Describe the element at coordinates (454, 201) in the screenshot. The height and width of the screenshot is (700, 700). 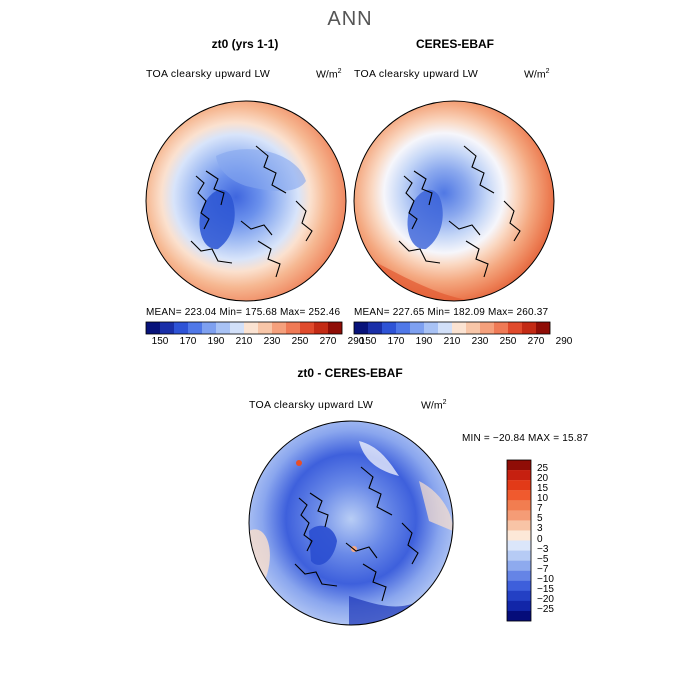
I see `panel-2-polar-map` at that location.